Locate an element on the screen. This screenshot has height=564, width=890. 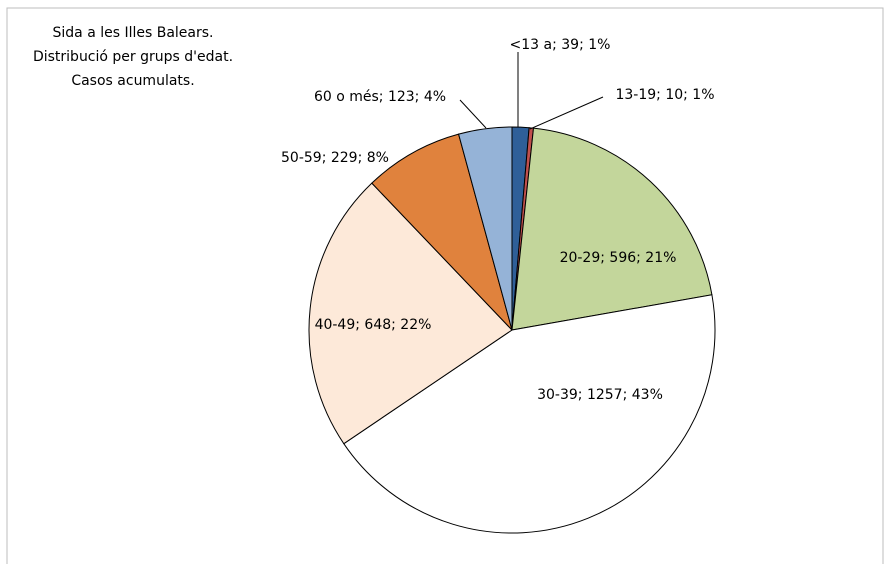
data-label: 50-59; 229; 8% is located at coordinates (335, 158).